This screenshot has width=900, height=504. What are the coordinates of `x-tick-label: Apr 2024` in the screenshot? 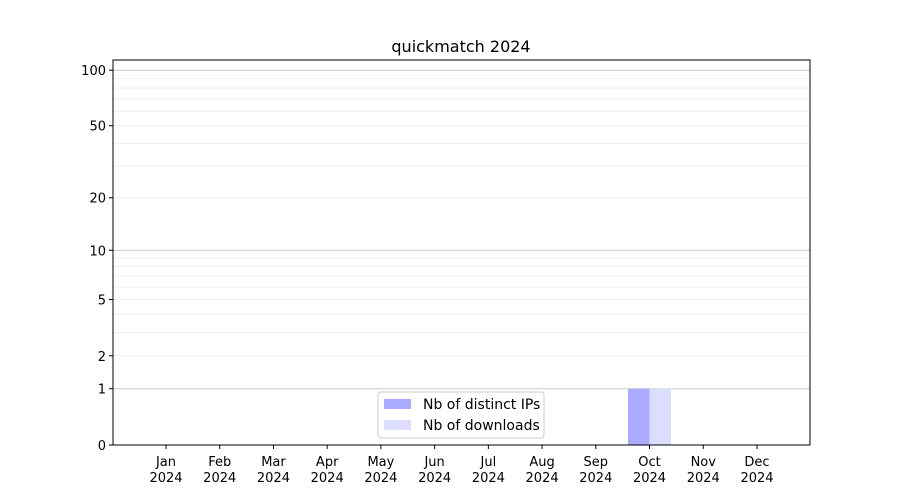 It's located at (327, 470).